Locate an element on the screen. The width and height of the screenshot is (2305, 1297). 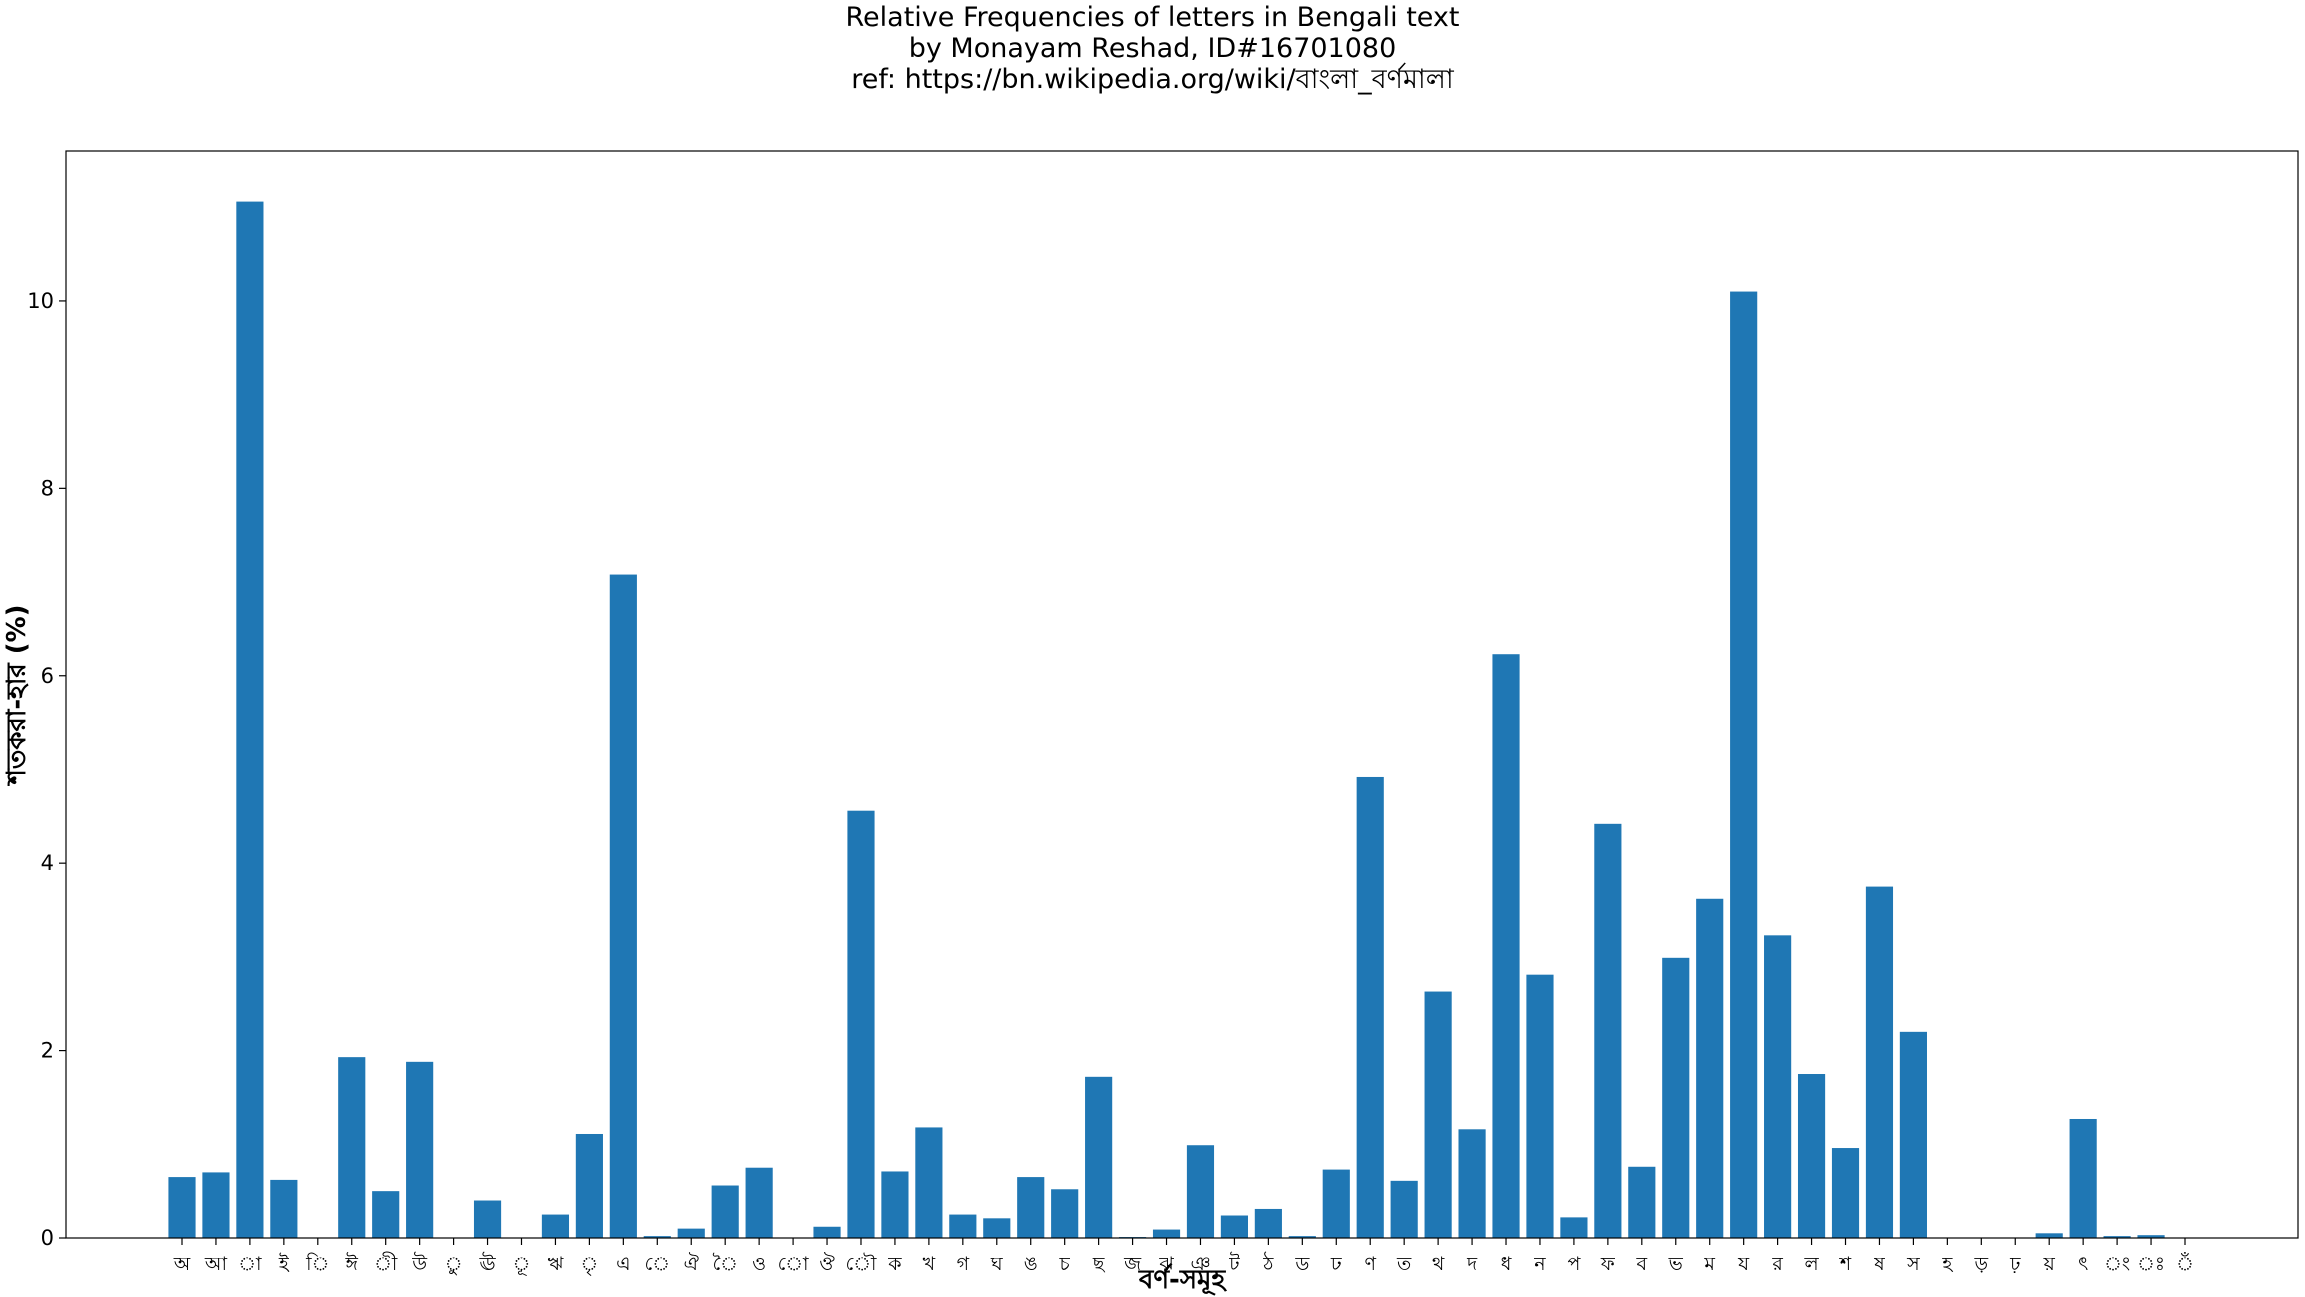
x-tick-label: ঁ is located at coordinates (2185, 1264).